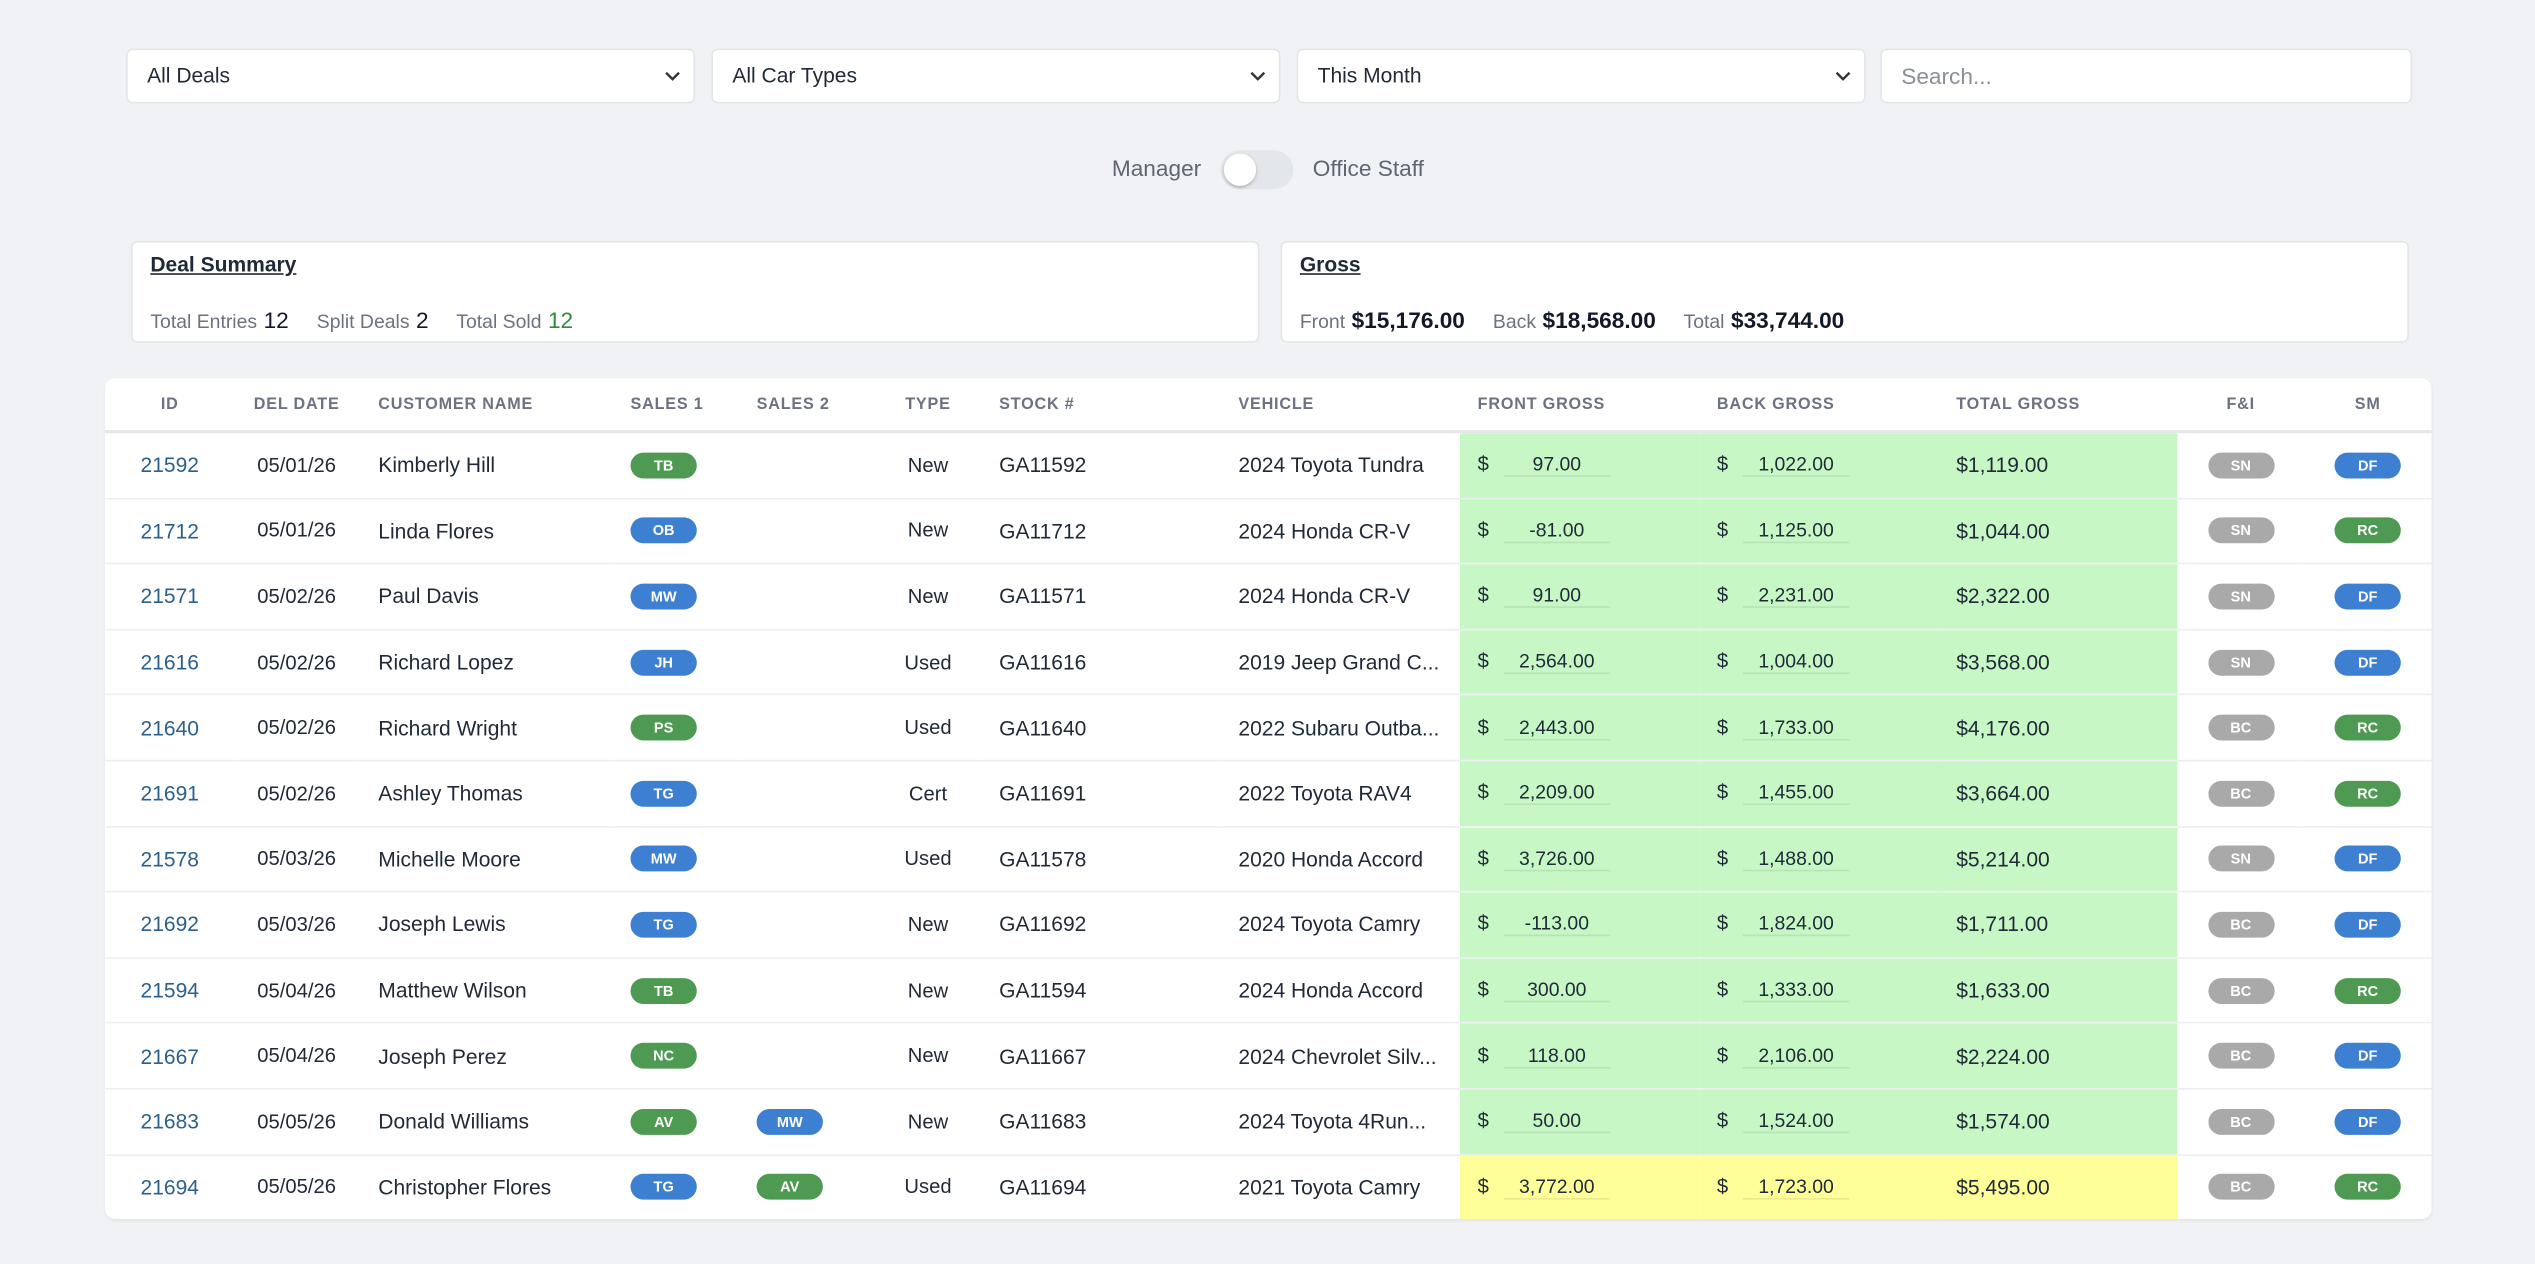 This screenshot has width=2535, height=1264. Describe the element at coordinates (296, 597) in the screenshot. I see `del-date: 05/02/26` at that location.